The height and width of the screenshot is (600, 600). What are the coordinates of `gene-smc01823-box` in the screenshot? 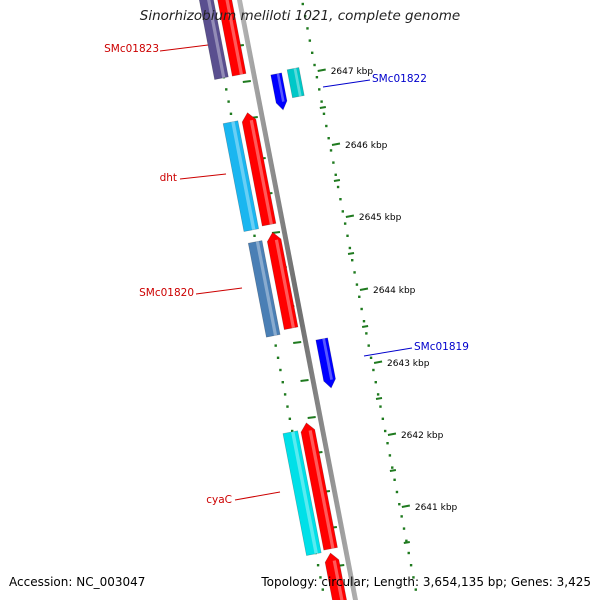 It's located at (213, 40).